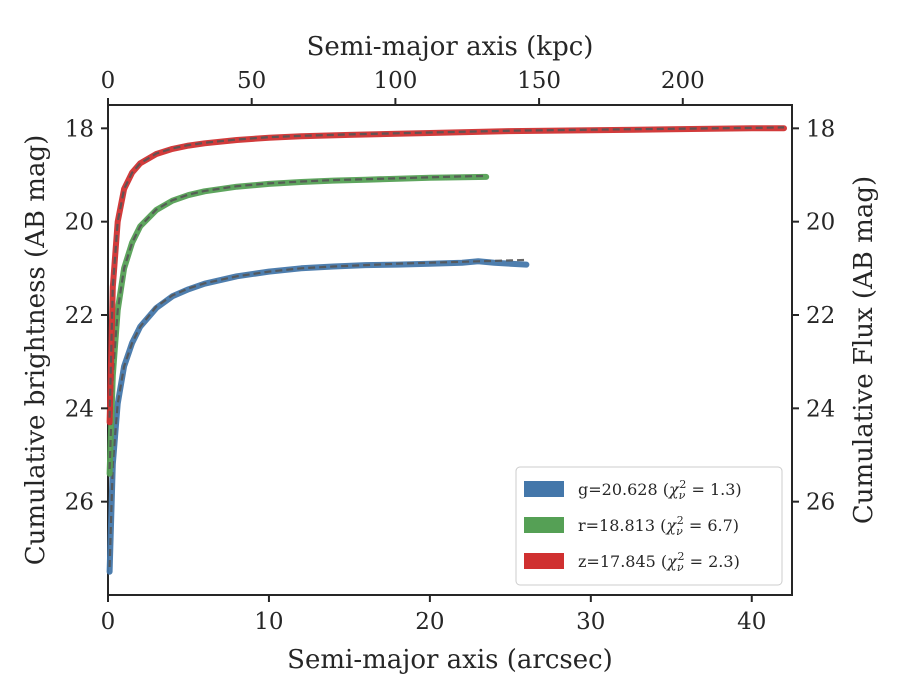 The height and width of the screenshot is (700, 900). What do you see at coordinates (864, 350) in the screenshot?
I see `right-y-axis-label: Cumulative Flux (AB mag)` at bounding box center [864, 350].